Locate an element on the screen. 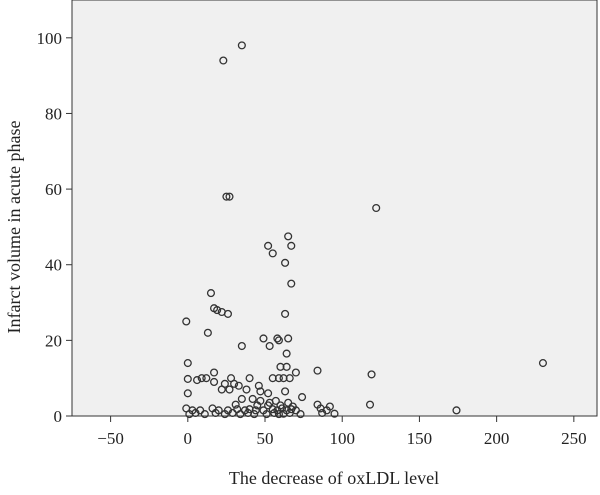 The height and width of the screenshot is (495, 600). y-axis-title: Infarct volume in acute phase is located at coordinates (14, 227).